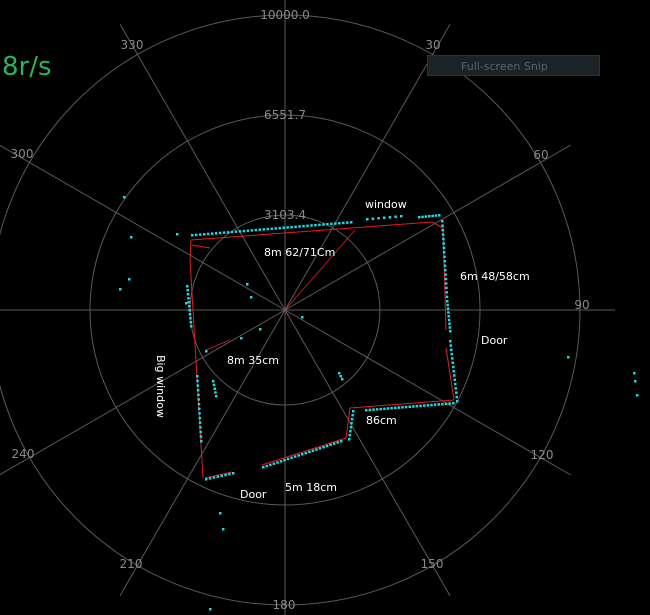 The image size is (650, 615). Describe the element at coordinates (311, 487) in the screenshot. I see `wall-bottom-annotation: 5m 18cm` at that location.